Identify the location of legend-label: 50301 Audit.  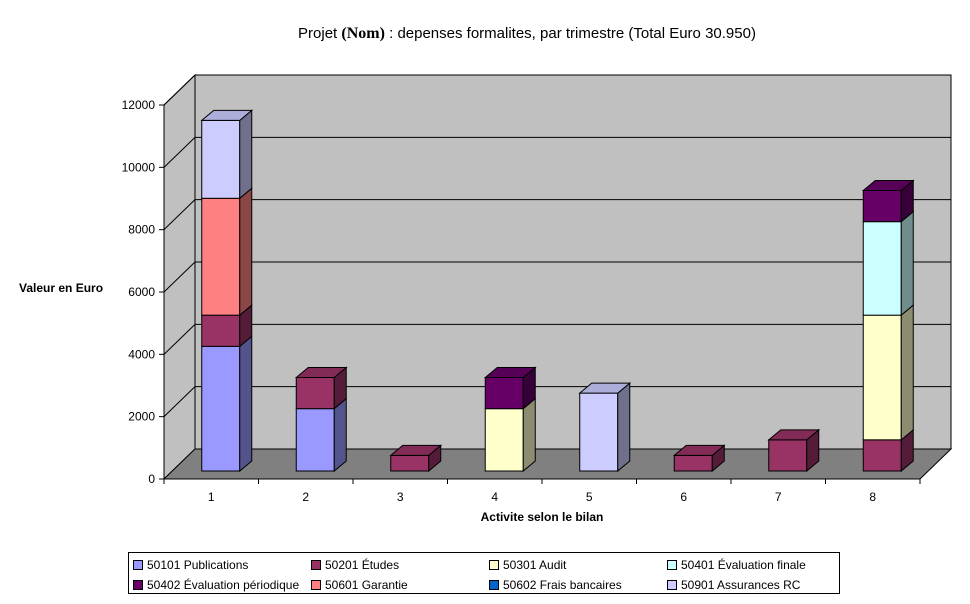
(535, 565).